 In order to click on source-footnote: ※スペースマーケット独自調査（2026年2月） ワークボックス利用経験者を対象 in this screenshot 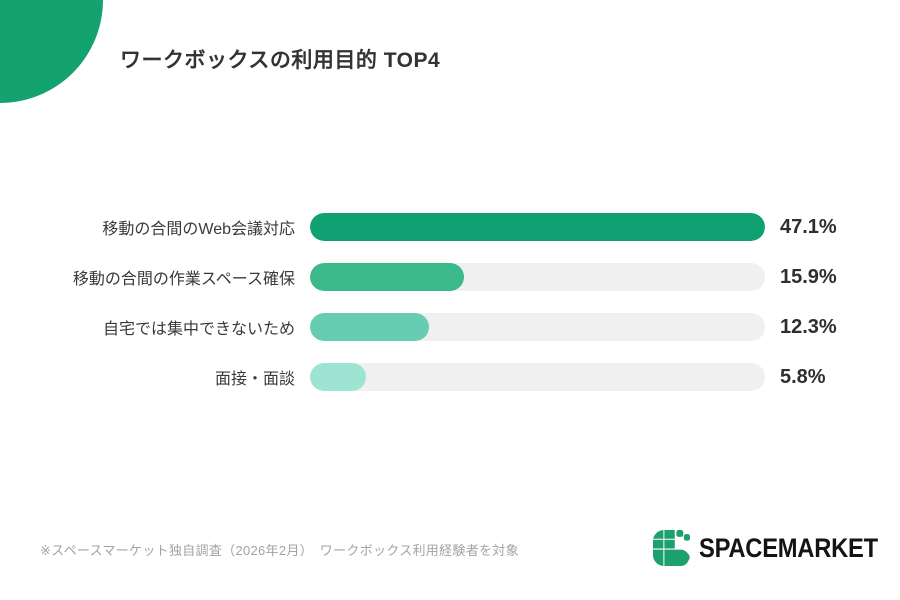, I will do `click(279, 550)`.